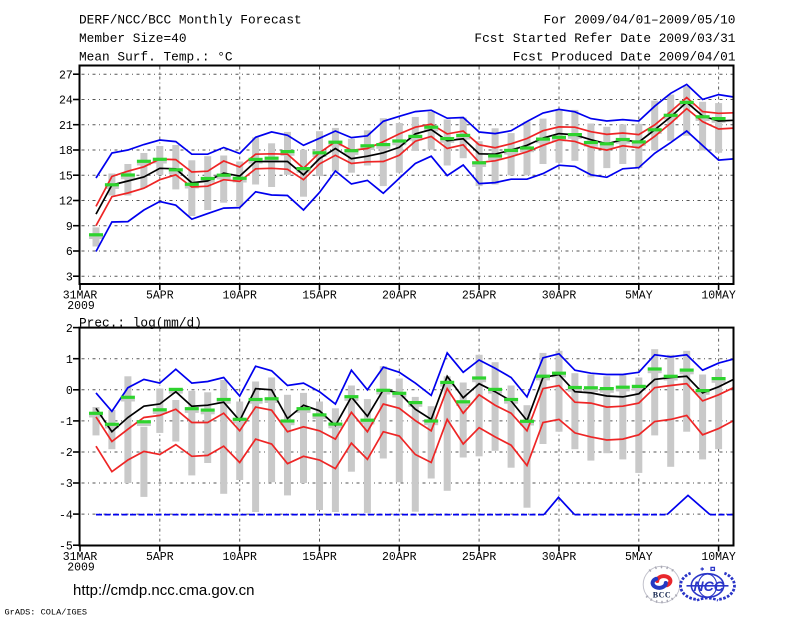 Image resolution: width=800 pixels, height=618 pixels. Describe the element at coordinates (69, 360) in the screenshot. I see `svg-text: 1` at that location.